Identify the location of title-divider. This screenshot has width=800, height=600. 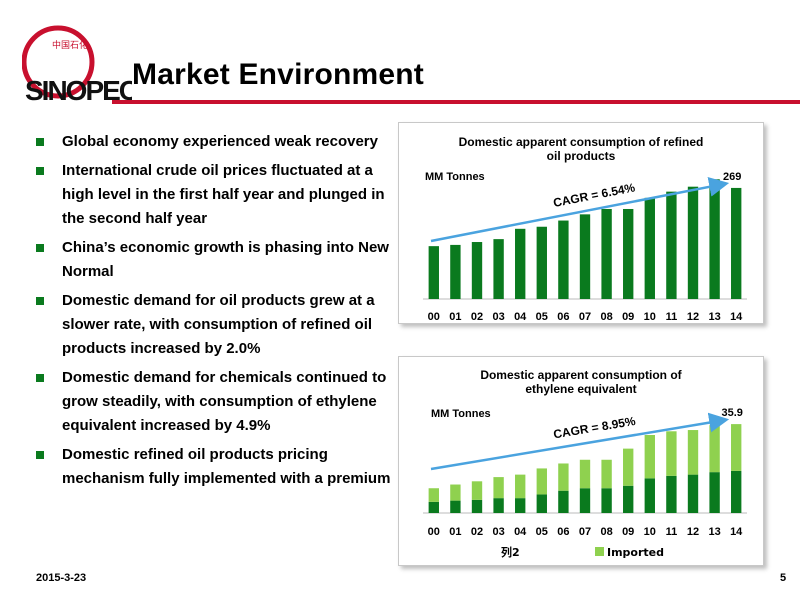
(456, 102).